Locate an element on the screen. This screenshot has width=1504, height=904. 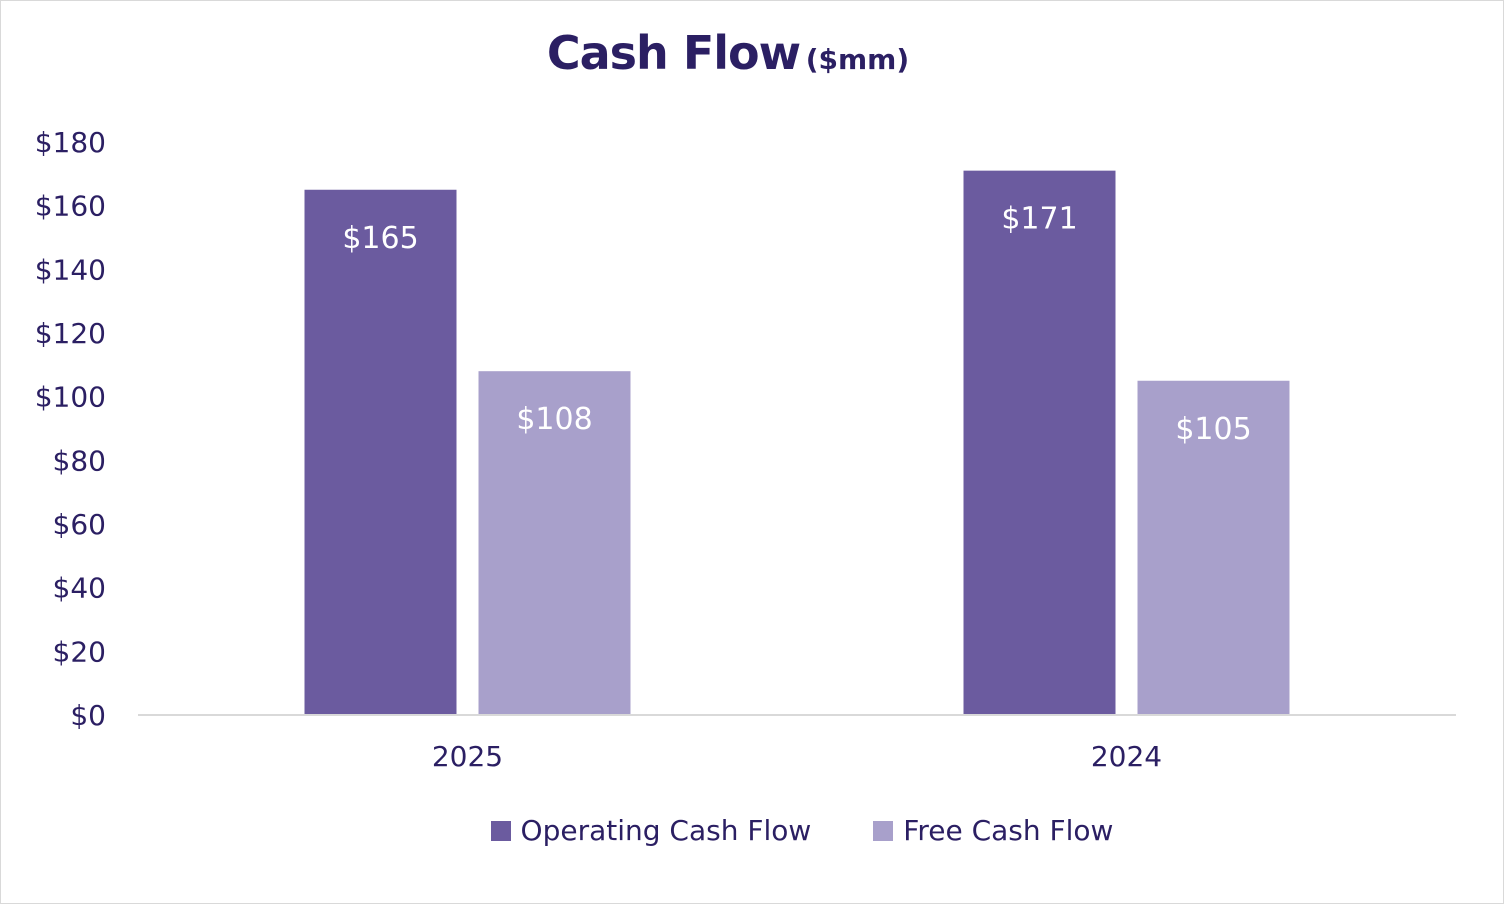
bar-free-2025 is located at coordinates (554, 543).